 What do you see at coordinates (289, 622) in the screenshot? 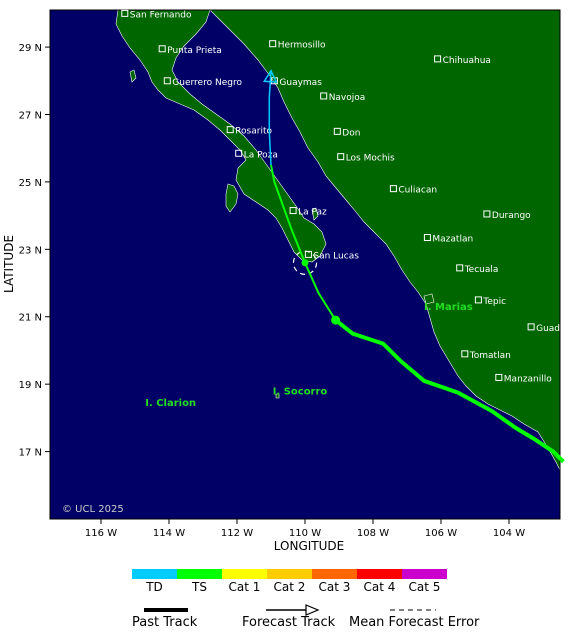
I see `legend-forecast-track: Forecast Track` at bounding box center [289, 622].